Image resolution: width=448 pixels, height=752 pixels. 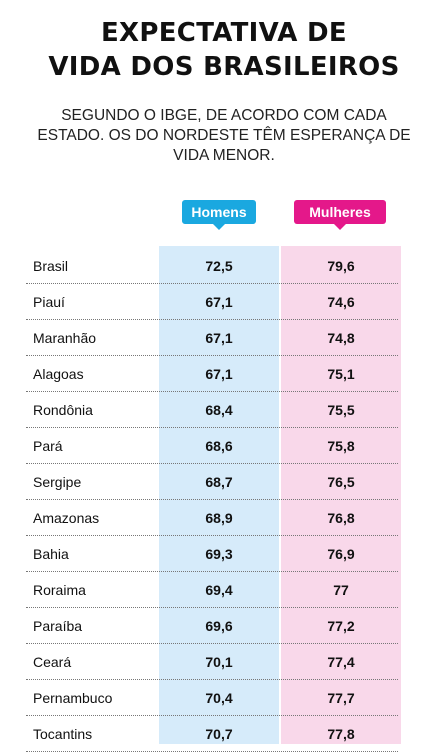 I want to click on women-value: 76,8, so click(x=341, y=518).